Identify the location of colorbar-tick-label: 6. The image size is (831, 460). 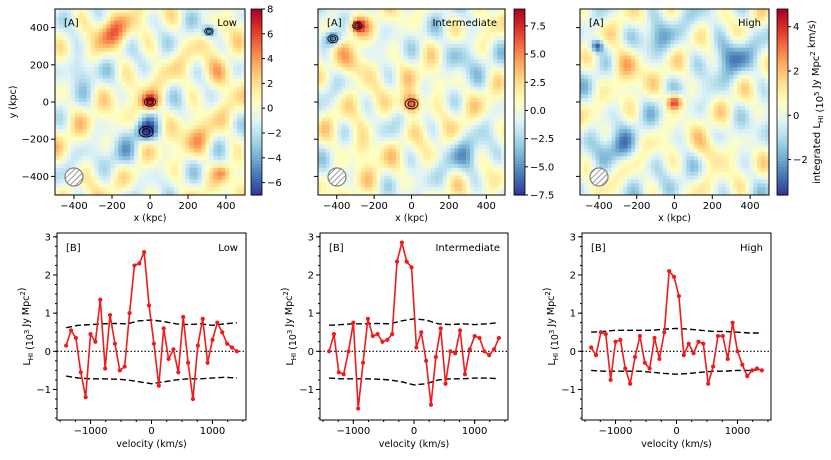
(270, 34).